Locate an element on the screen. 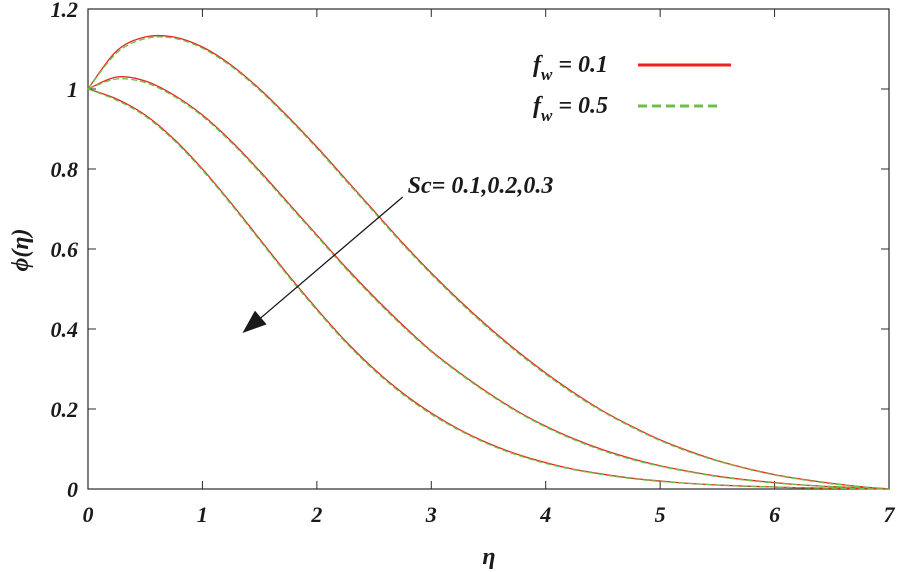 The width and height of the screenshot is (900, 572). annotation: Sc= 0.1,0.2,0.3 is located at coordinates (397, 253).